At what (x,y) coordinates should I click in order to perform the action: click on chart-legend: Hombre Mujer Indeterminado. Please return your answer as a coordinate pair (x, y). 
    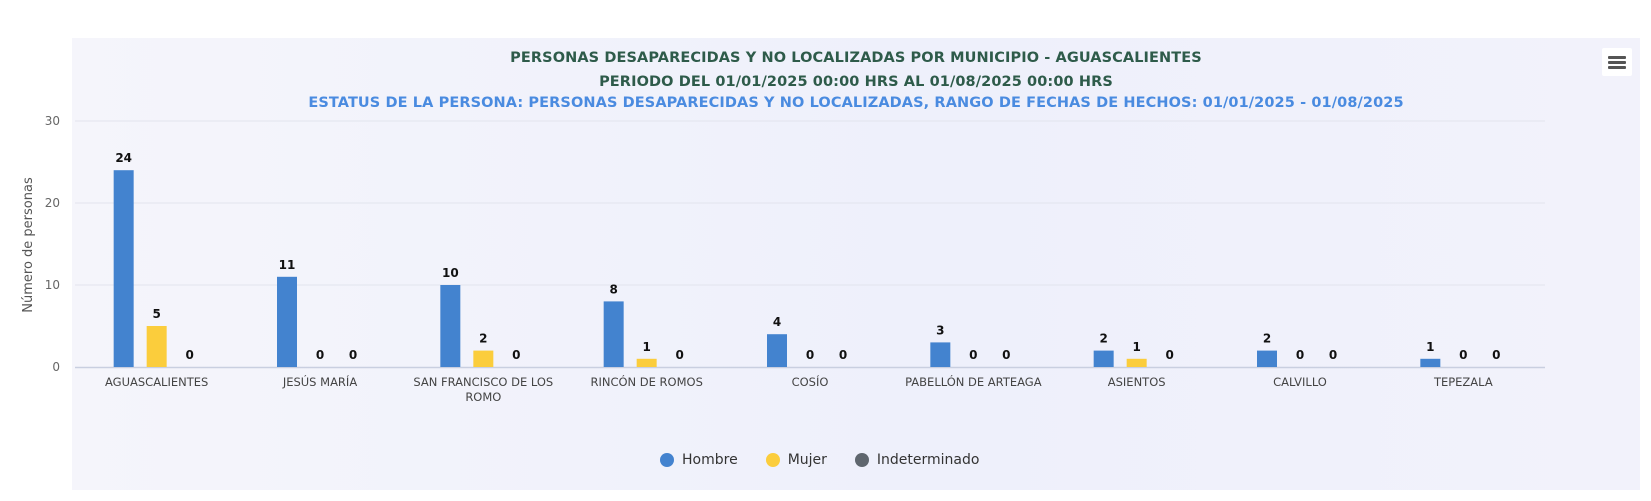
    Looking at the image, I should click on (819, 460).